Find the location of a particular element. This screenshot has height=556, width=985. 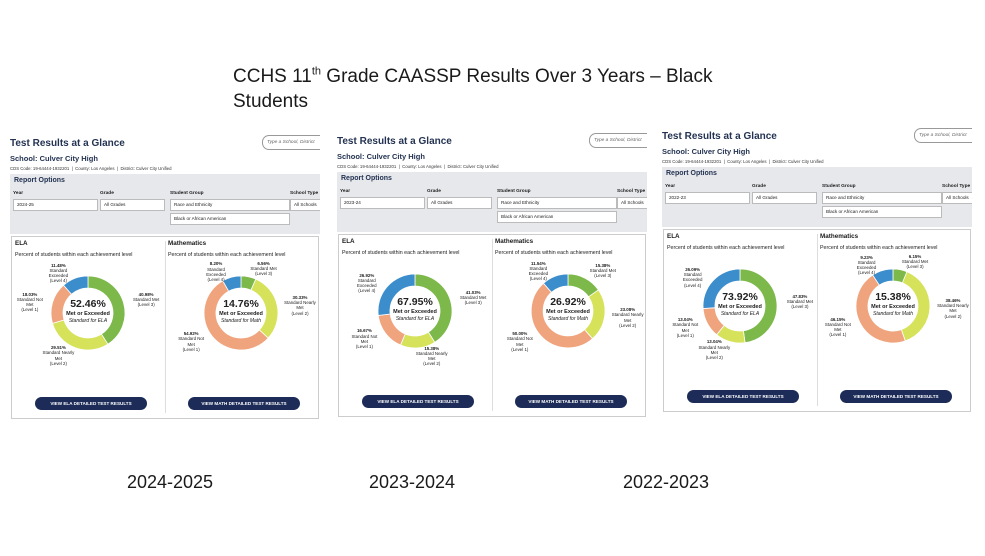

select-box: 2022-23 is located at coordinates (707, 198).